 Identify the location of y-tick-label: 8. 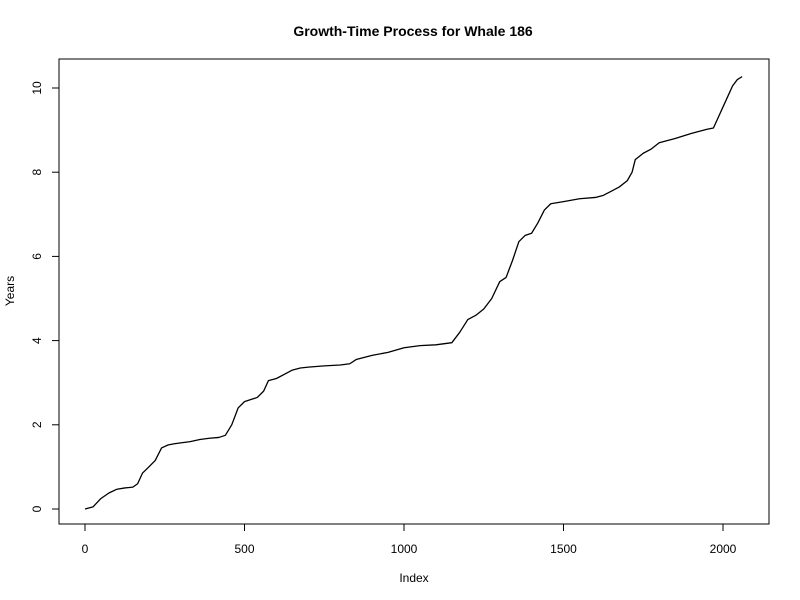
(37, 172).